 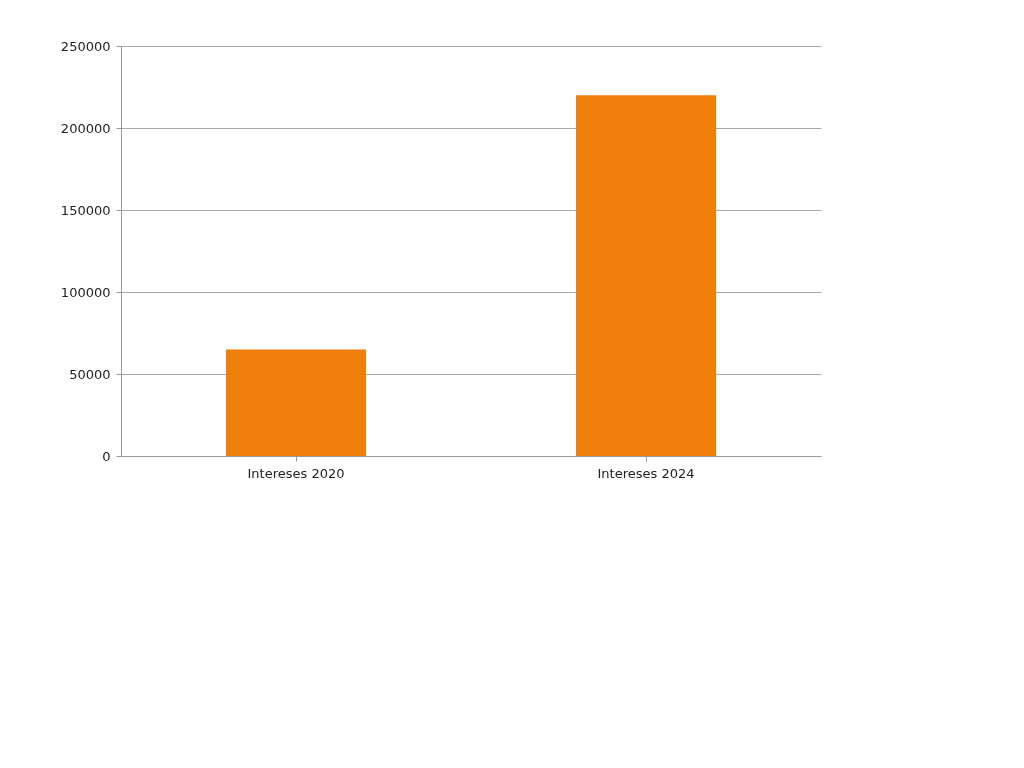 What do you see at coordinates (90, 374) in the screenshot?
I see `y-tick-label: 50000` at bounding box center [90, 374].